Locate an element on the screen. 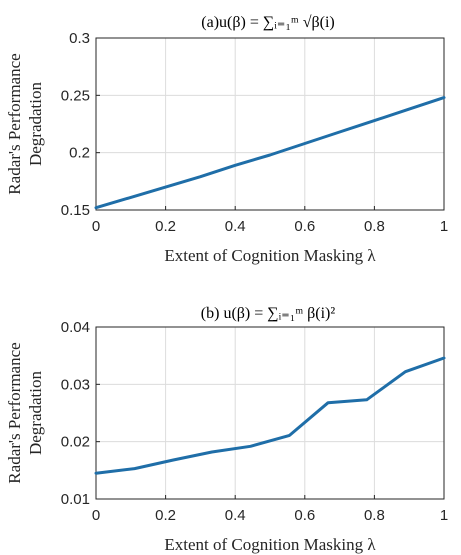 The height and width of the screenshot is (555, 461). chart-a-ylabel-line2: Degradation is located at coordinates (35, 123).